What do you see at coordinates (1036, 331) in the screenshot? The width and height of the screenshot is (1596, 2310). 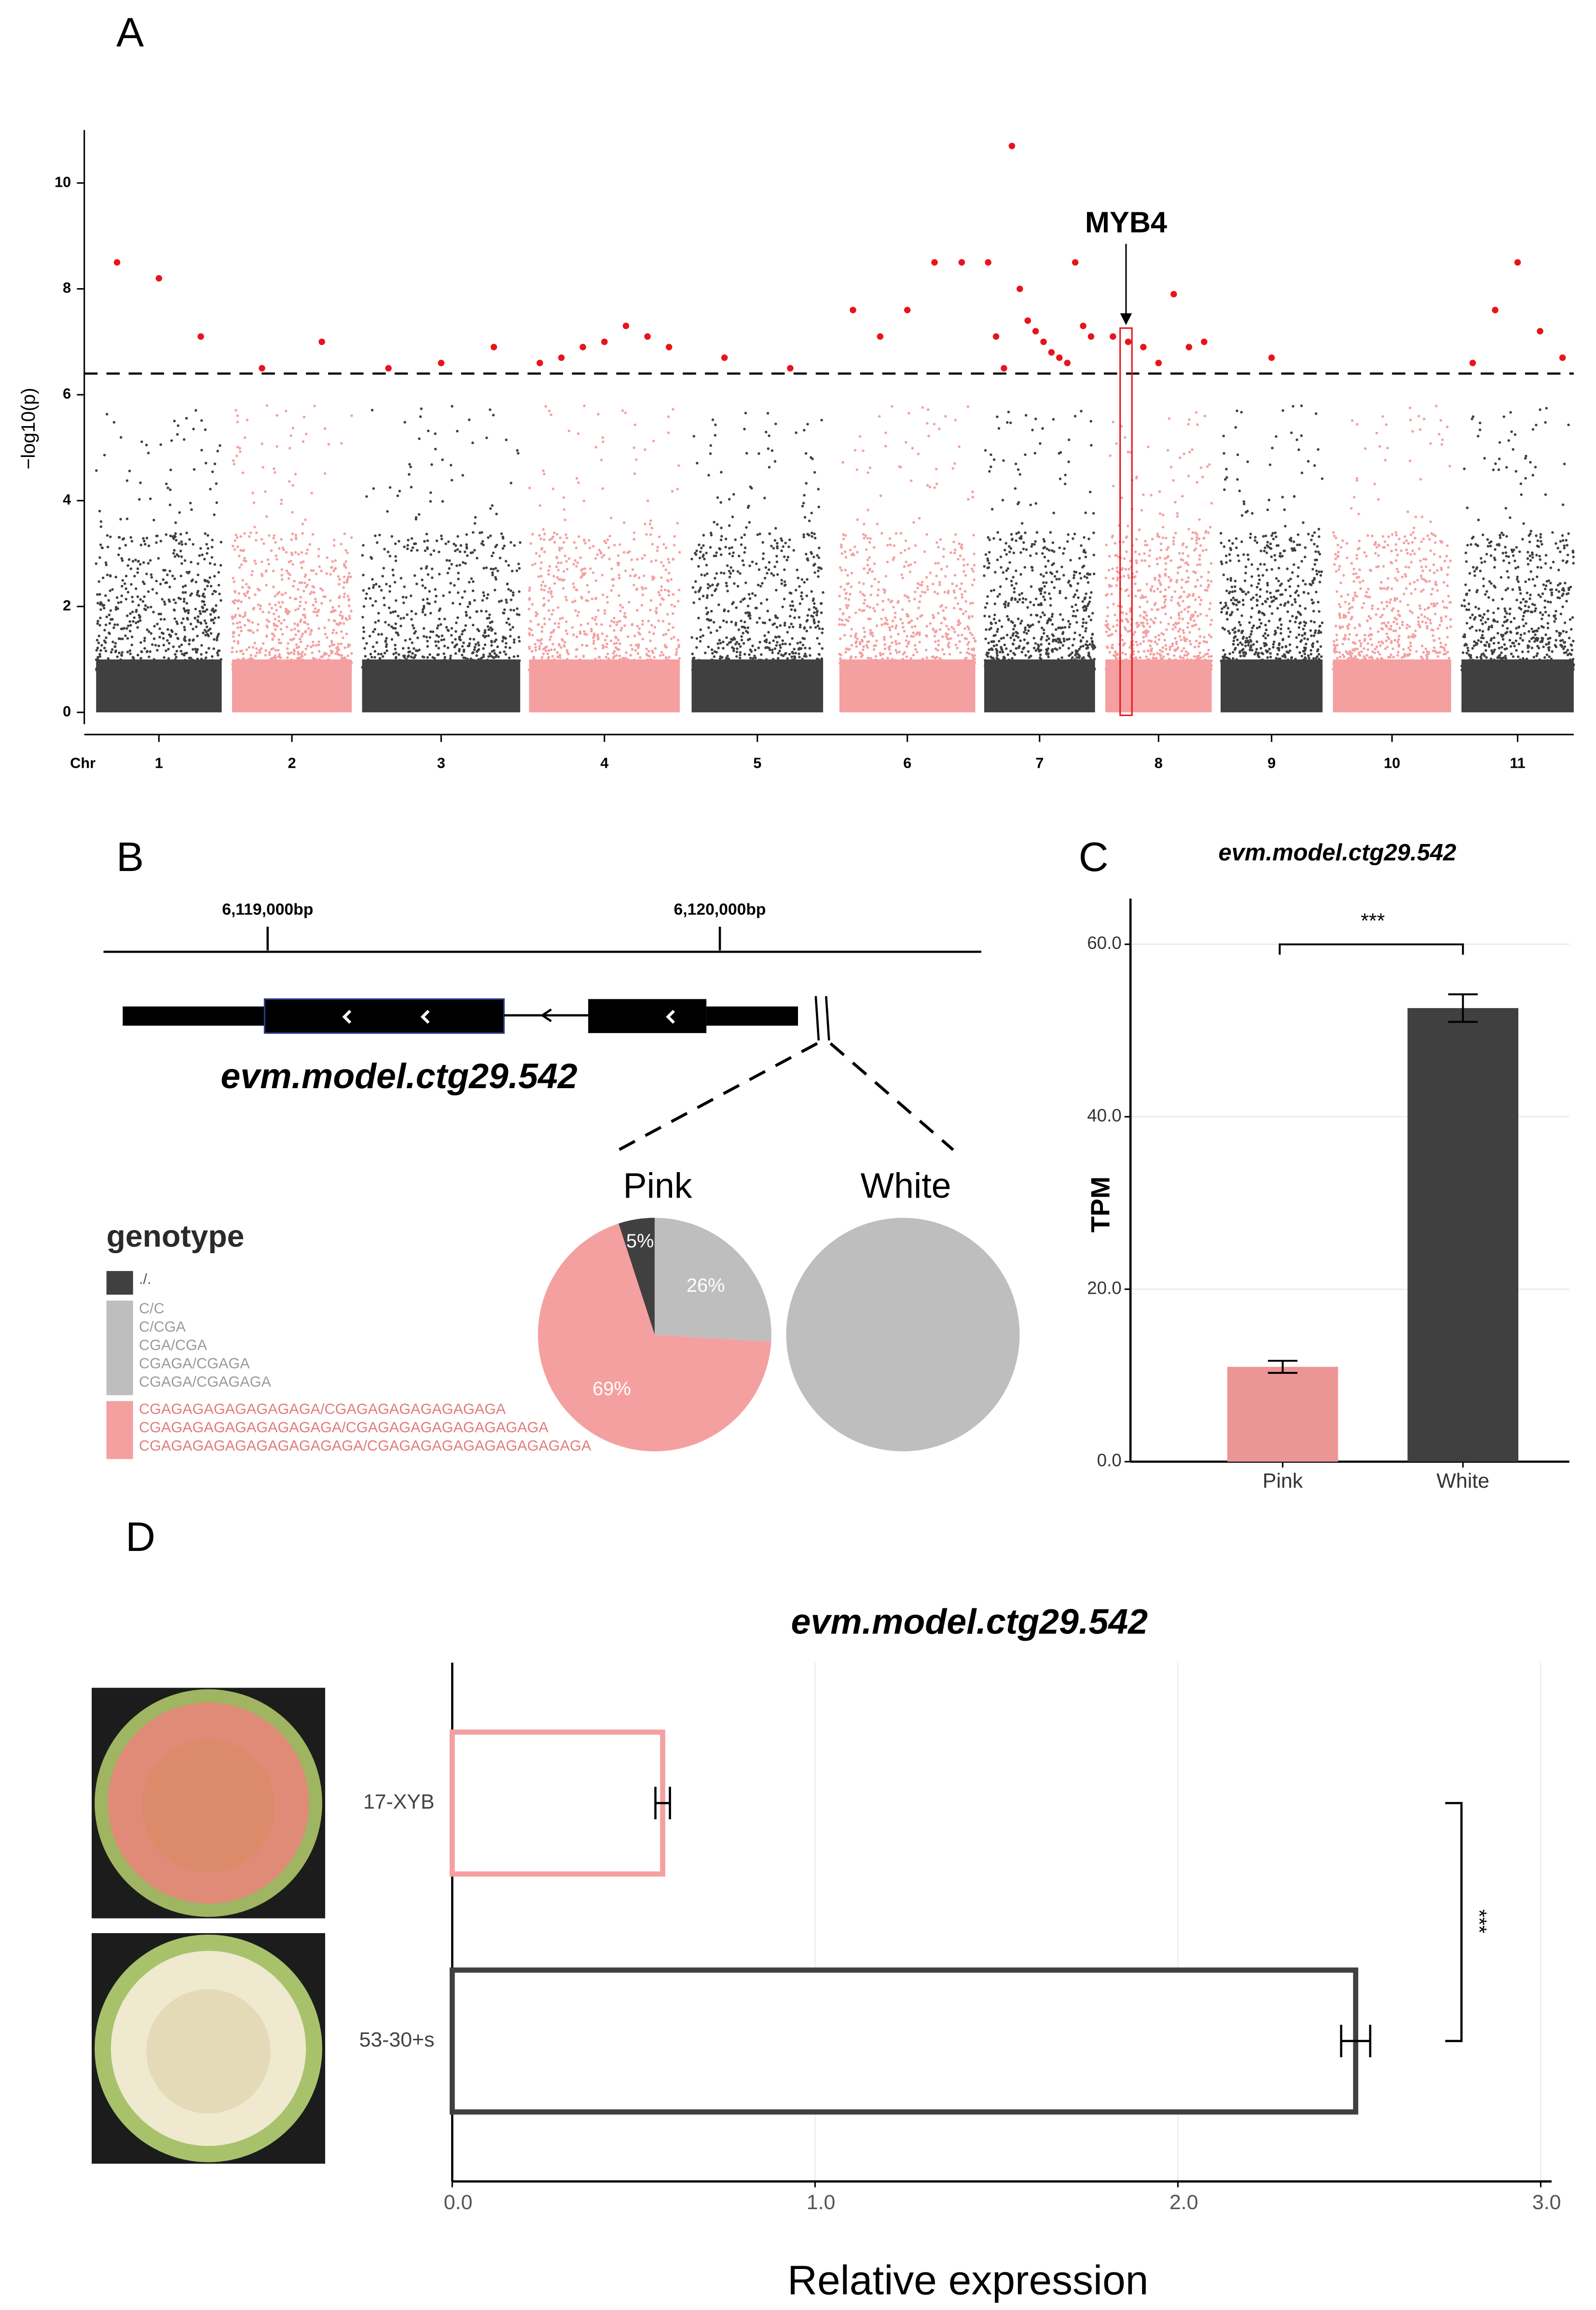 I see `significant-point` at bounding box center [1036, 331].